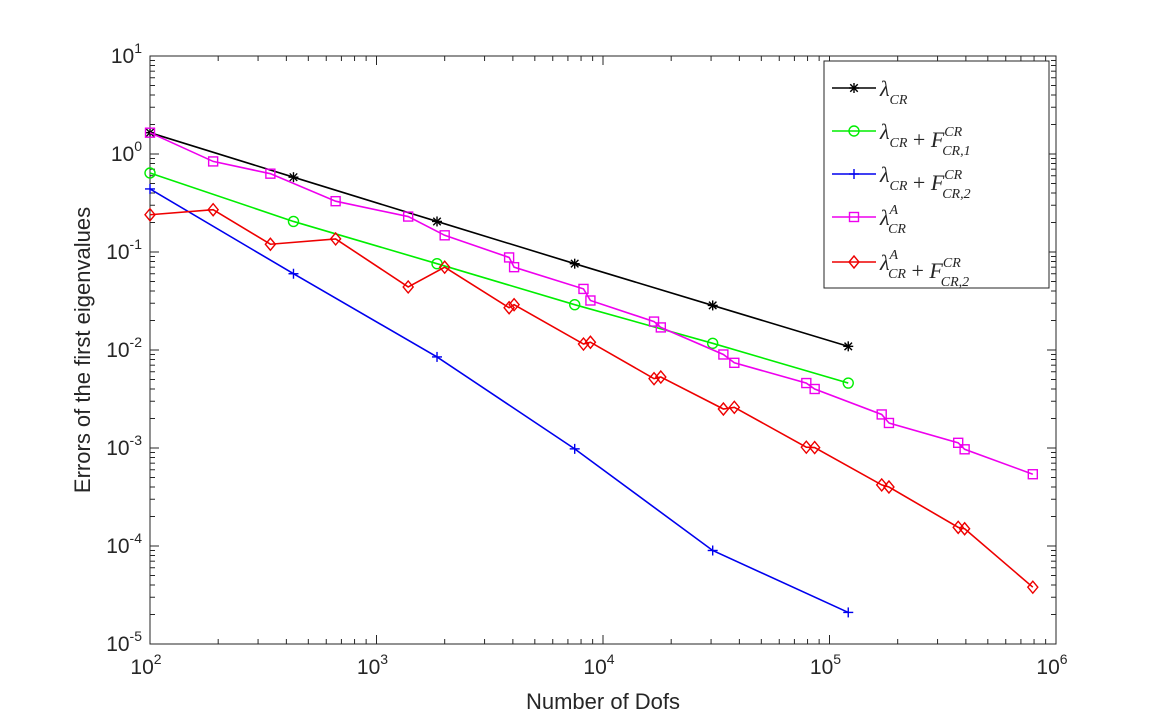 Image resolution: width=1168 pixels, height=720 pixels. I want to click on legend-entry-1: λCR + FCR CR,1, so click(901, 139).